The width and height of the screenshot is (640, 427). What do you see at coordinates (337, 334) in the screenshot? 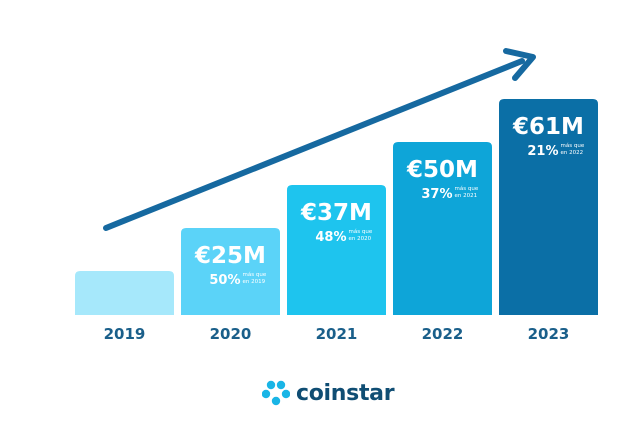
I see `year-label-2021: 2021` at bounding box center [337, 334].